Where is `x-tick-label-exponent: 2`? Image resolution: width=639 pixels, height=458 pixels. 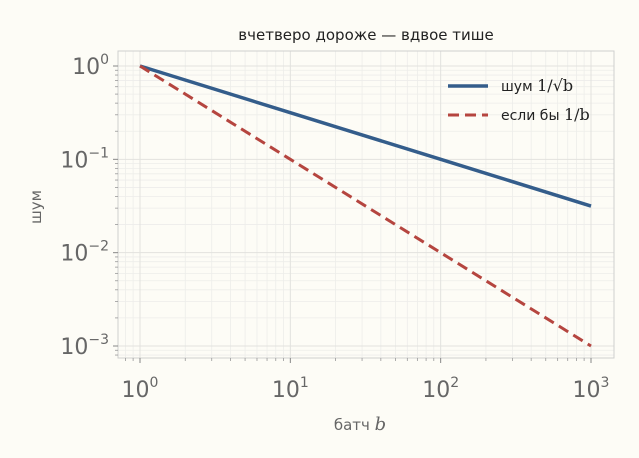
x-tick-label-exponent: 2 is located at coordinates (454, 383).